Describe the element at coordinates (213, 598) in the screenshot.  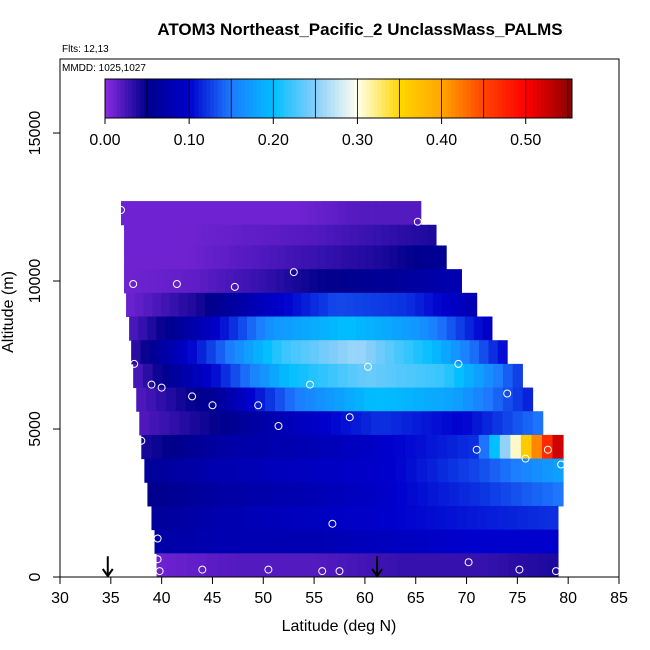
I see `x-tick-label: 45` at that location.